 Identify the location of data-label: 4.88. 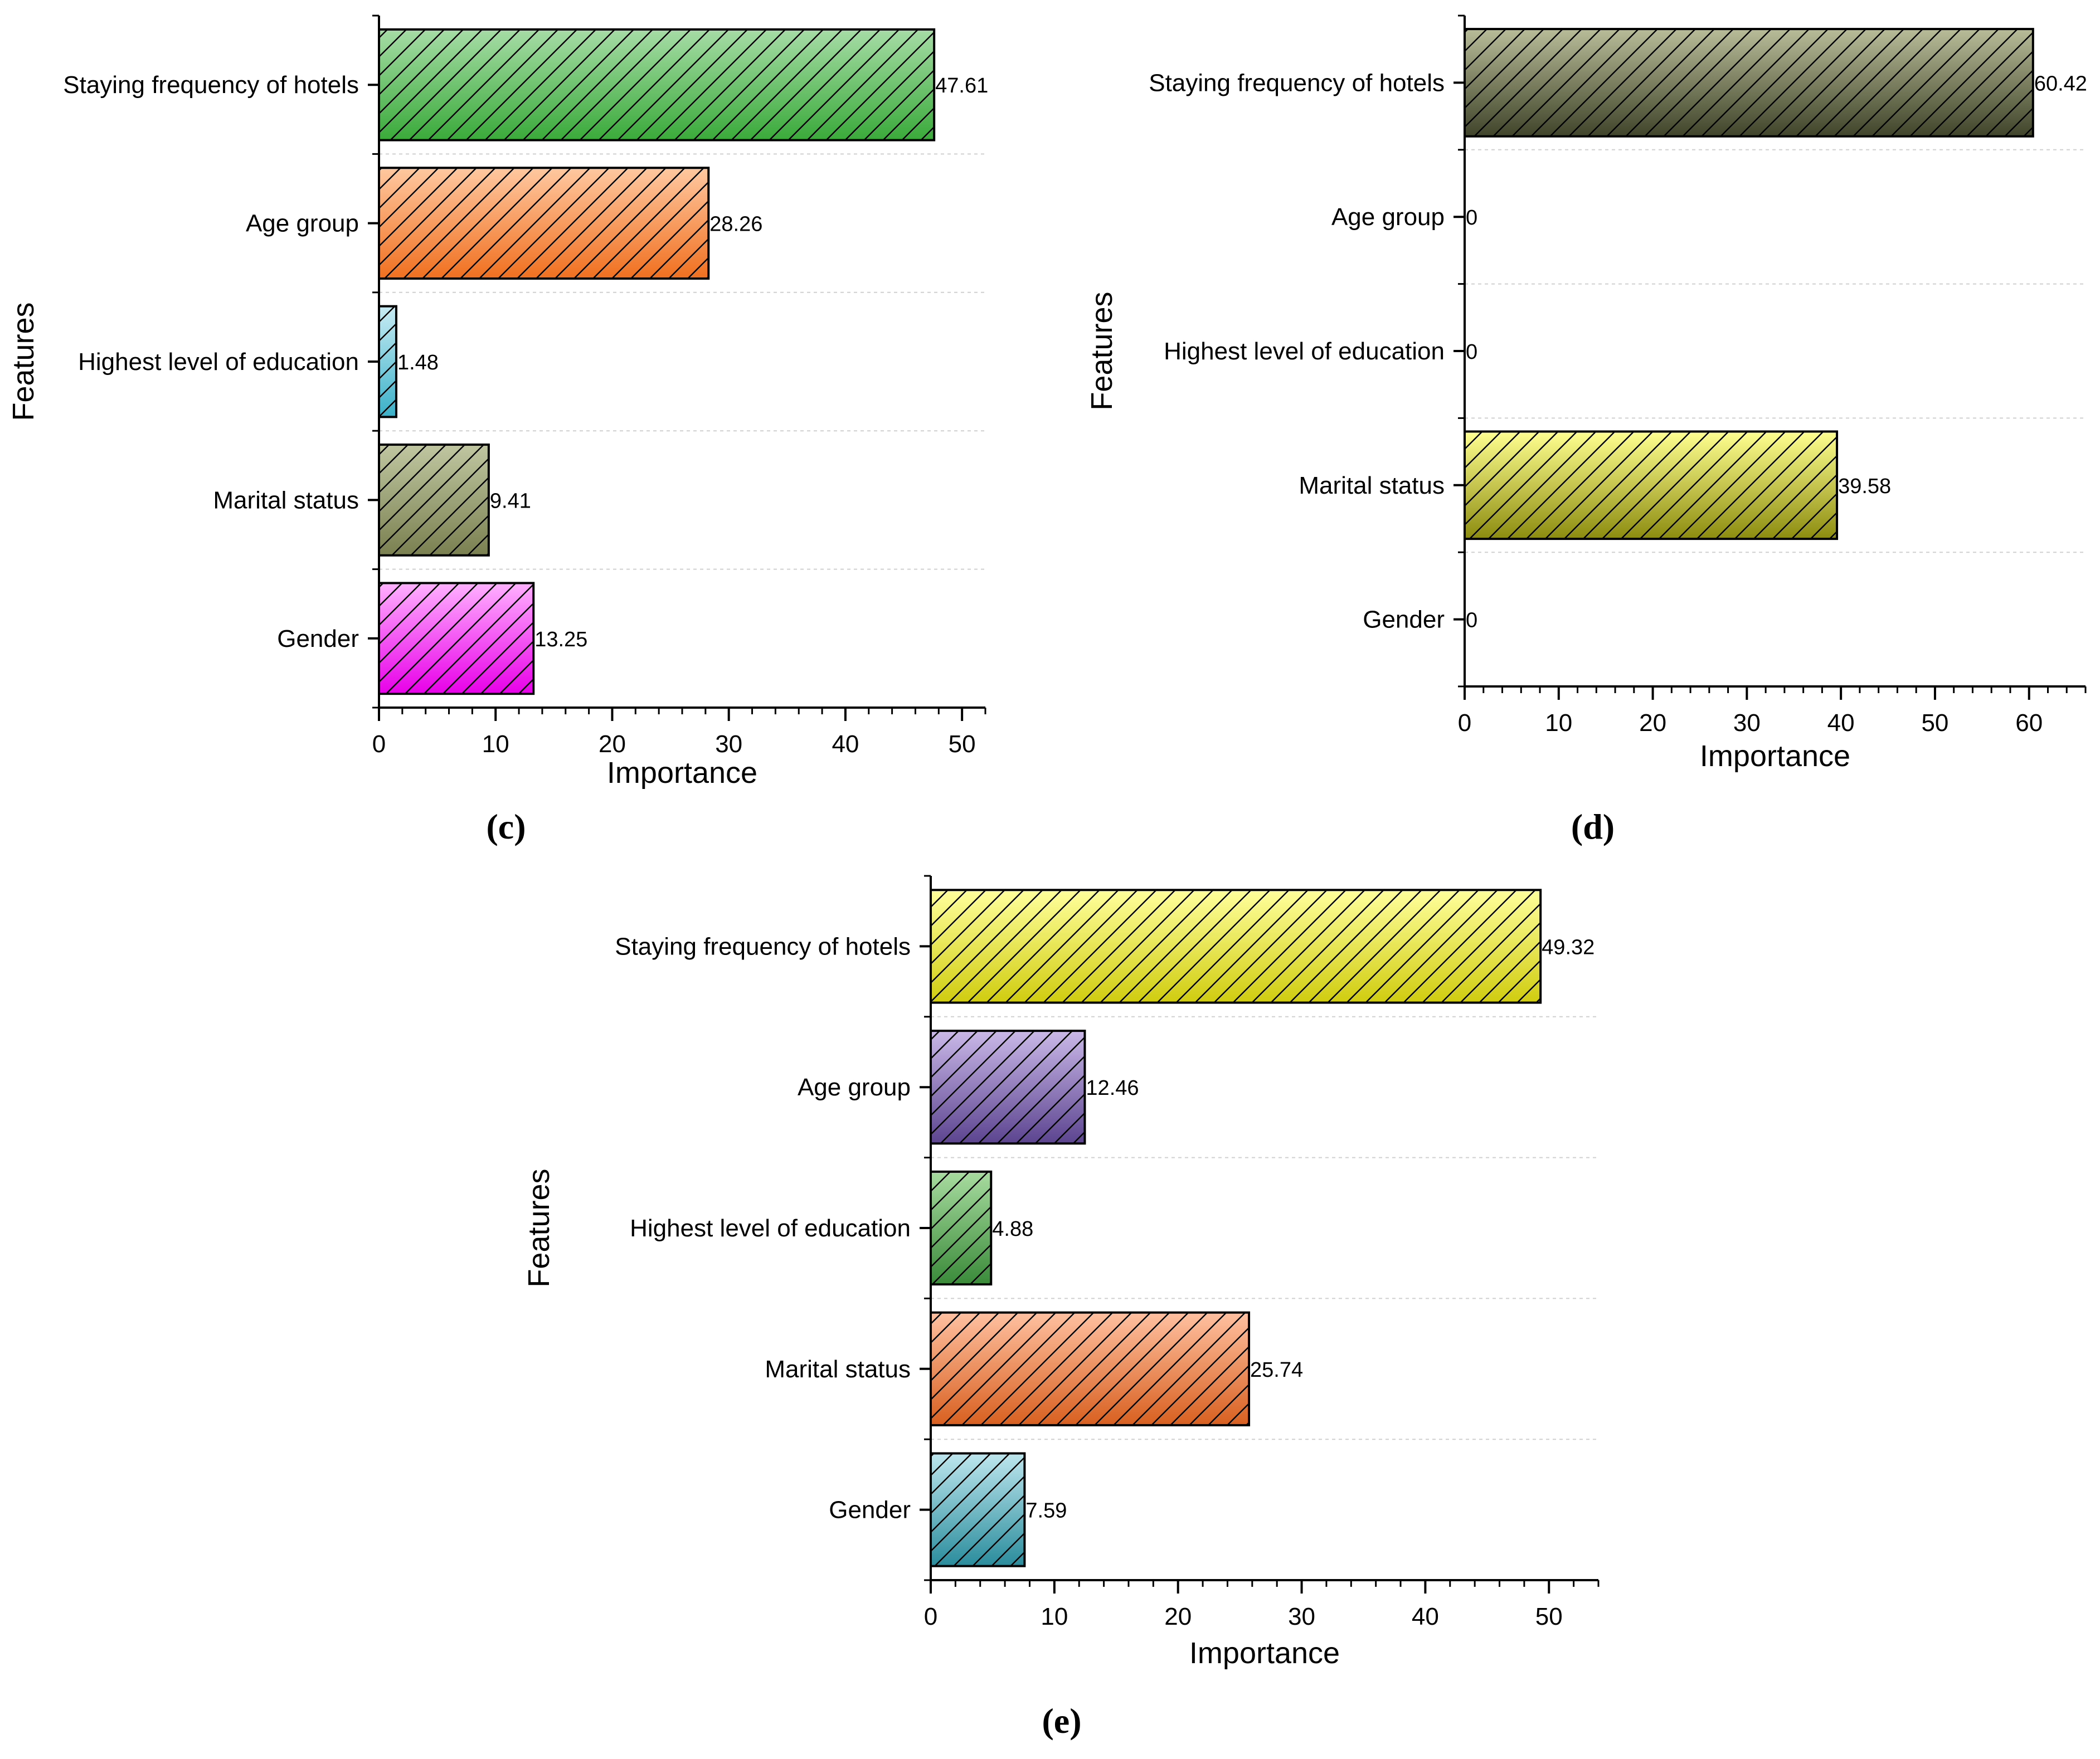
(1012, 1229).